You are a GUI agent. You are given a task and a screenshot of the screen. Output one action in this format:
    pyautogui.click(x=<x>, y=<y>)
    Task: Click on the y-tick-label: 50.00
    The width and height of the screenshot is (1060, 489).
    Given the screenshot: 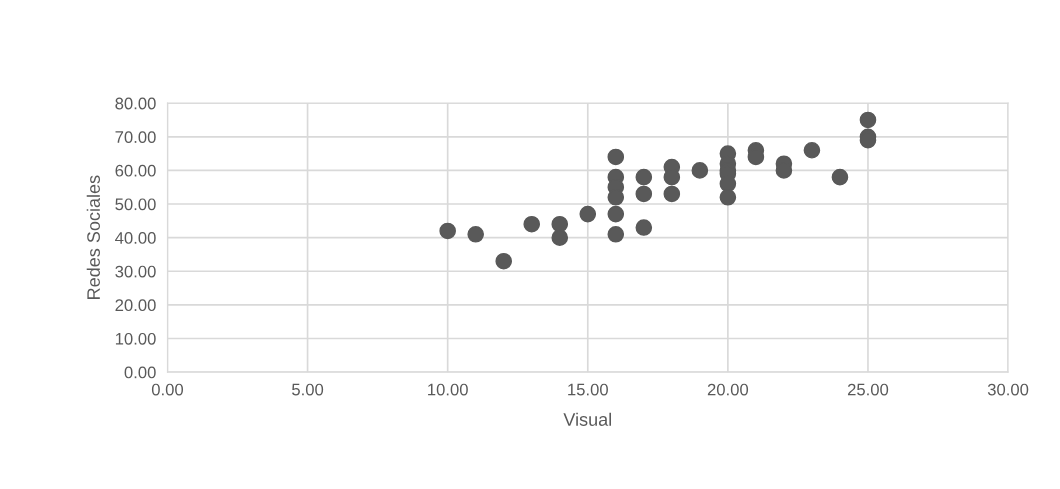 What is the action you would take?
    pyautogui.click(x=135, y=204)
    